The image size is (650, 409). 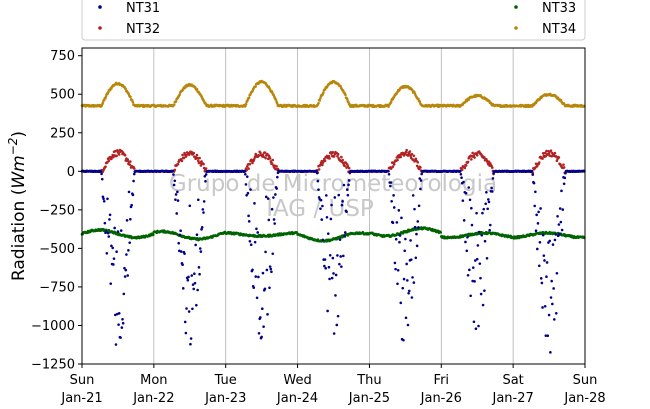 What do you see at coordinates (585, 380) in the screenshot?
I see `x-tick-label-day: Sun` at bounding box center [585, 380].